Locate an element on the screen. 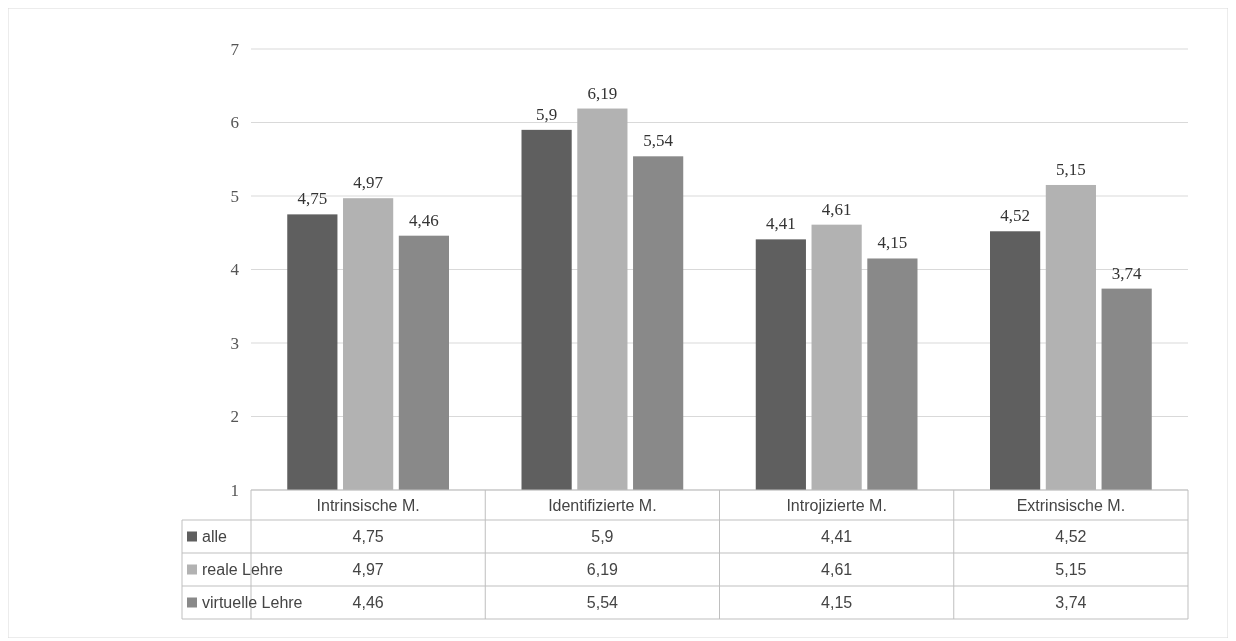  text: 4,52 is located at coordinates (1015, 216).